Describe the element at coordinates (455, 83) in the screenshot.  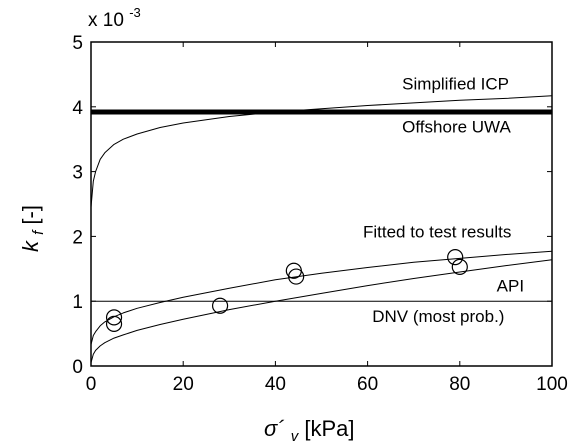
I see `annotation-simplified-icp: Simplified ICP` at that location.